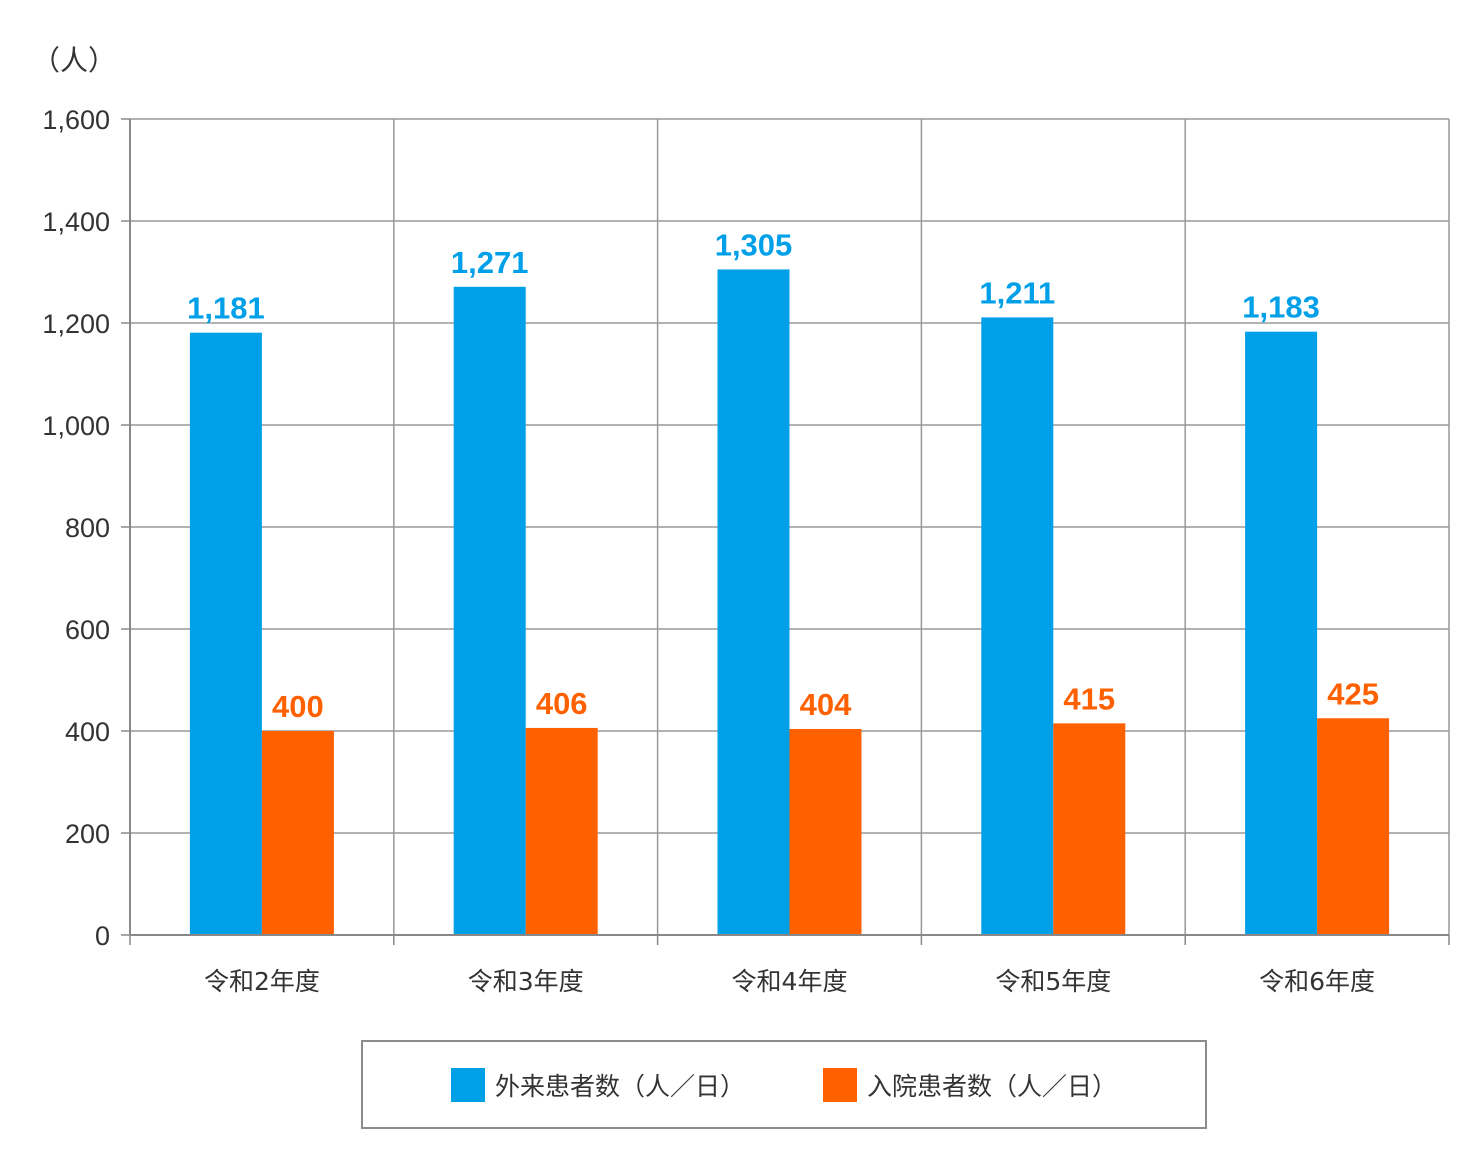  What do you see at coordinates (76, 426) in the screenshot?
I see `y-tick-label: 1,000` at bounding box center [76, 426].